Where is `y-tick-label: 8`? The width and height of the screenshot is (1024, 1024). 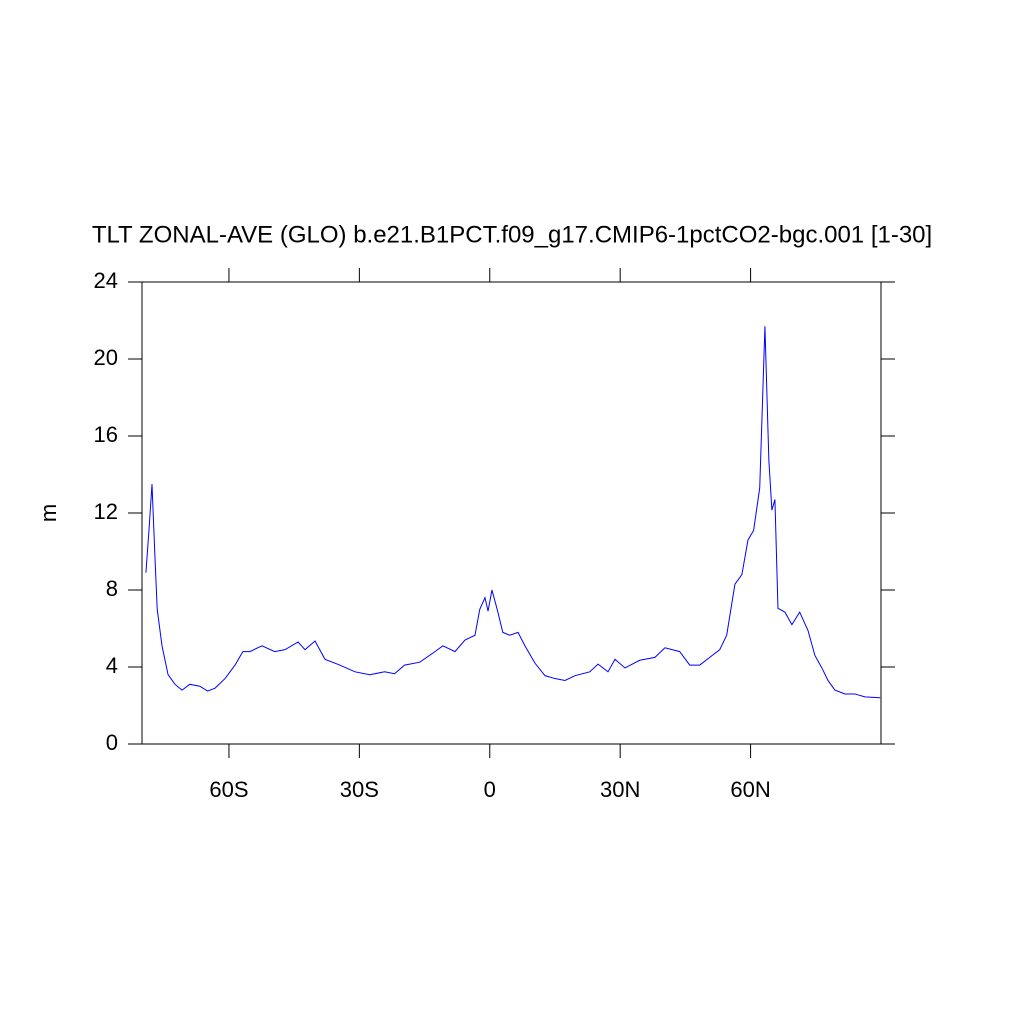 y-tick-label: 8 is located at coordinates (112, 588).